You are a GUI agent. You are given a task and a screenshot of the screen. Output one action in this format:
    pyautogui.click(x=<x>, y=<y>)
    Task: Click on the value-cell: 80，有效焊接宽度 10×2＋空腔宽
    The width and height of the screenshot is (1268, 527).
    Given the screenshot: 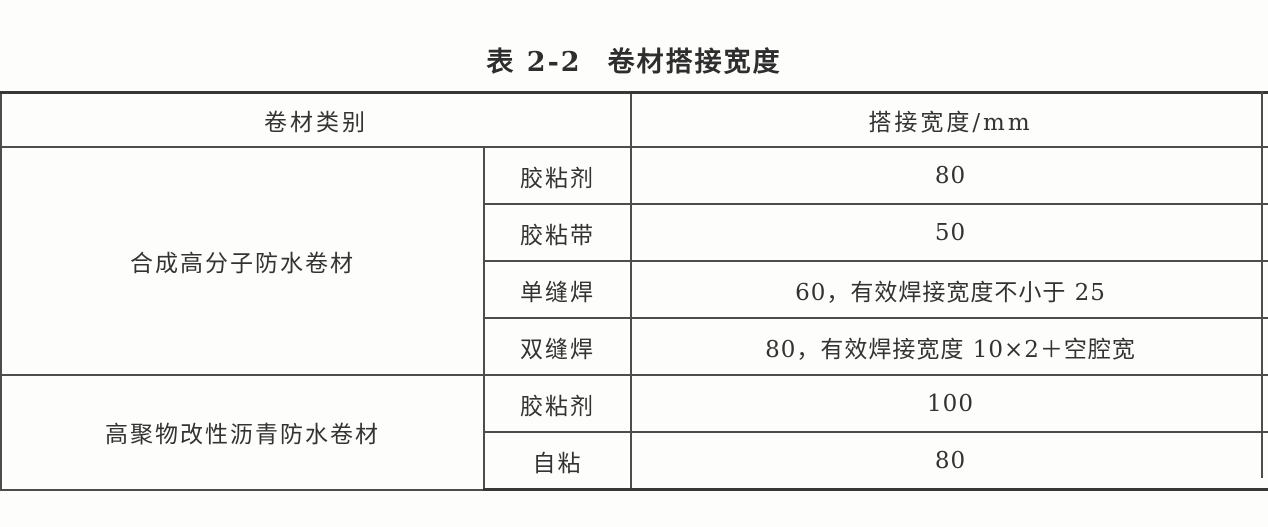 What is the action you would take?
    pyautogui.click(x=949, y=346)
    